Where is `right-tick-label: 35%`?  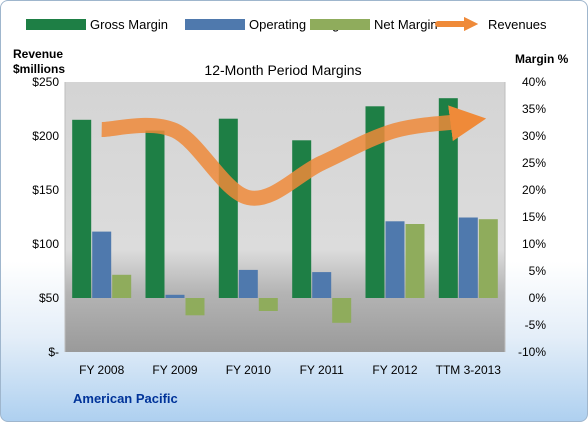
right-tick-label: 35% is located at coordinates (534, 109).